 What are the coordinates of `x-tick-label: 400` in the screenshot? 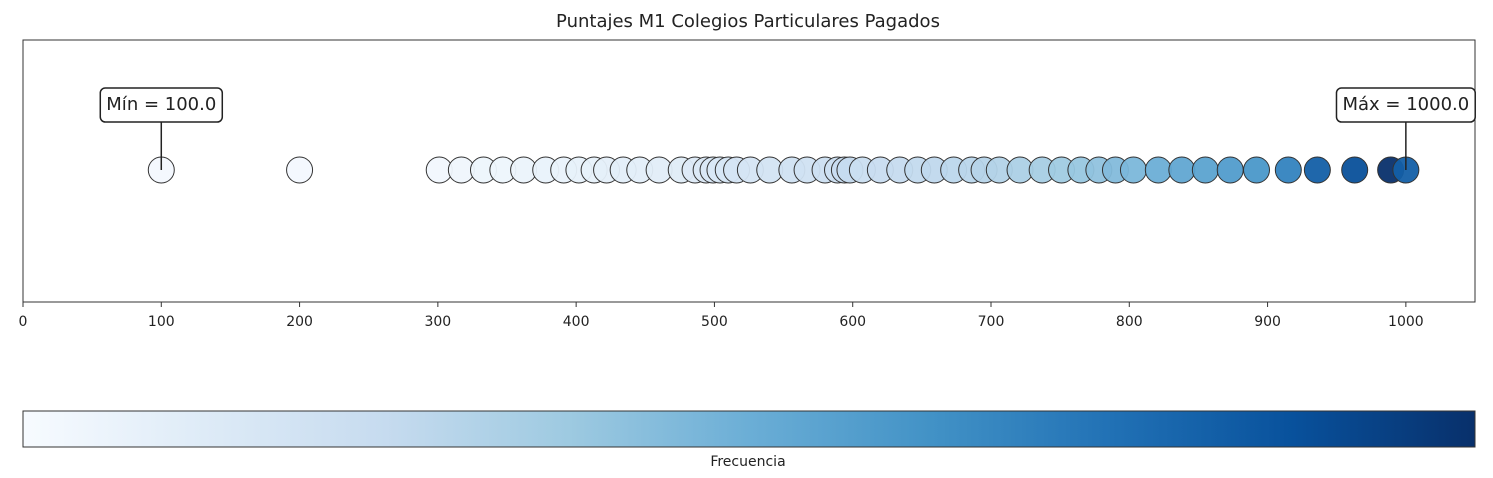 It's located at (576, 322).